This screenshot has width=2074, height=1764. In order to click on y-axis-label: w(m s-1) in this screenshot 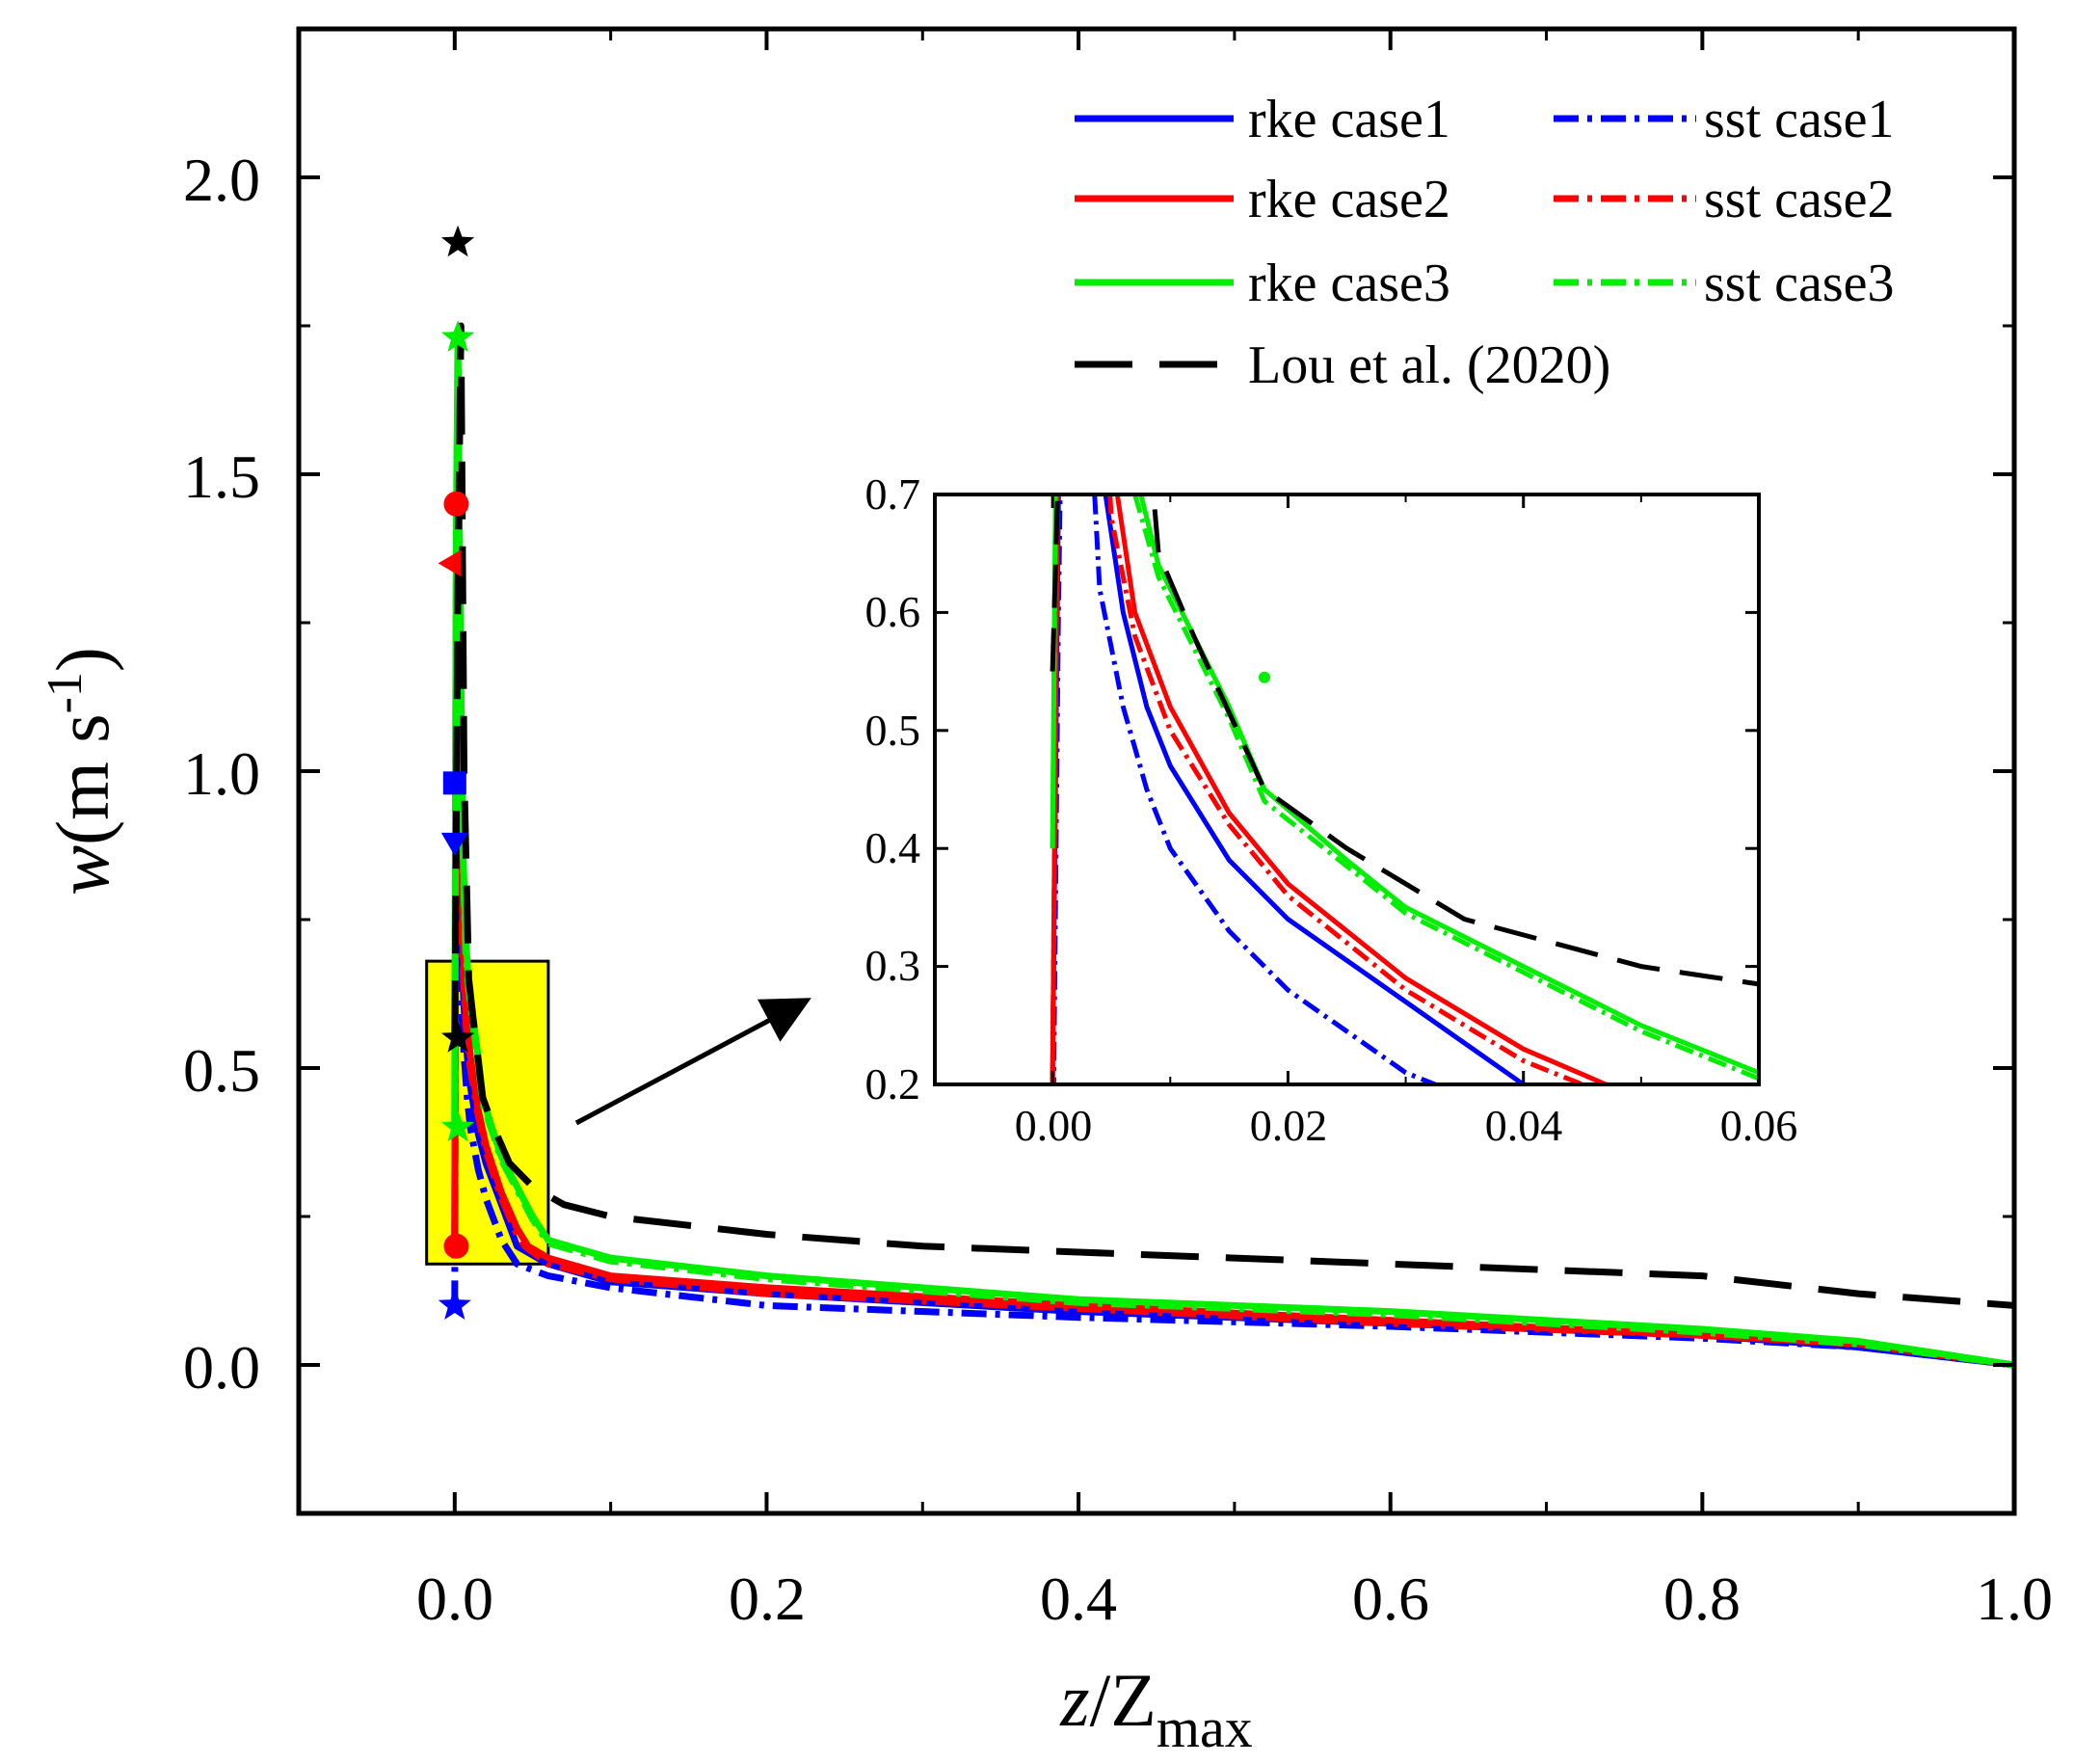, I will do `click(81, 771)`.